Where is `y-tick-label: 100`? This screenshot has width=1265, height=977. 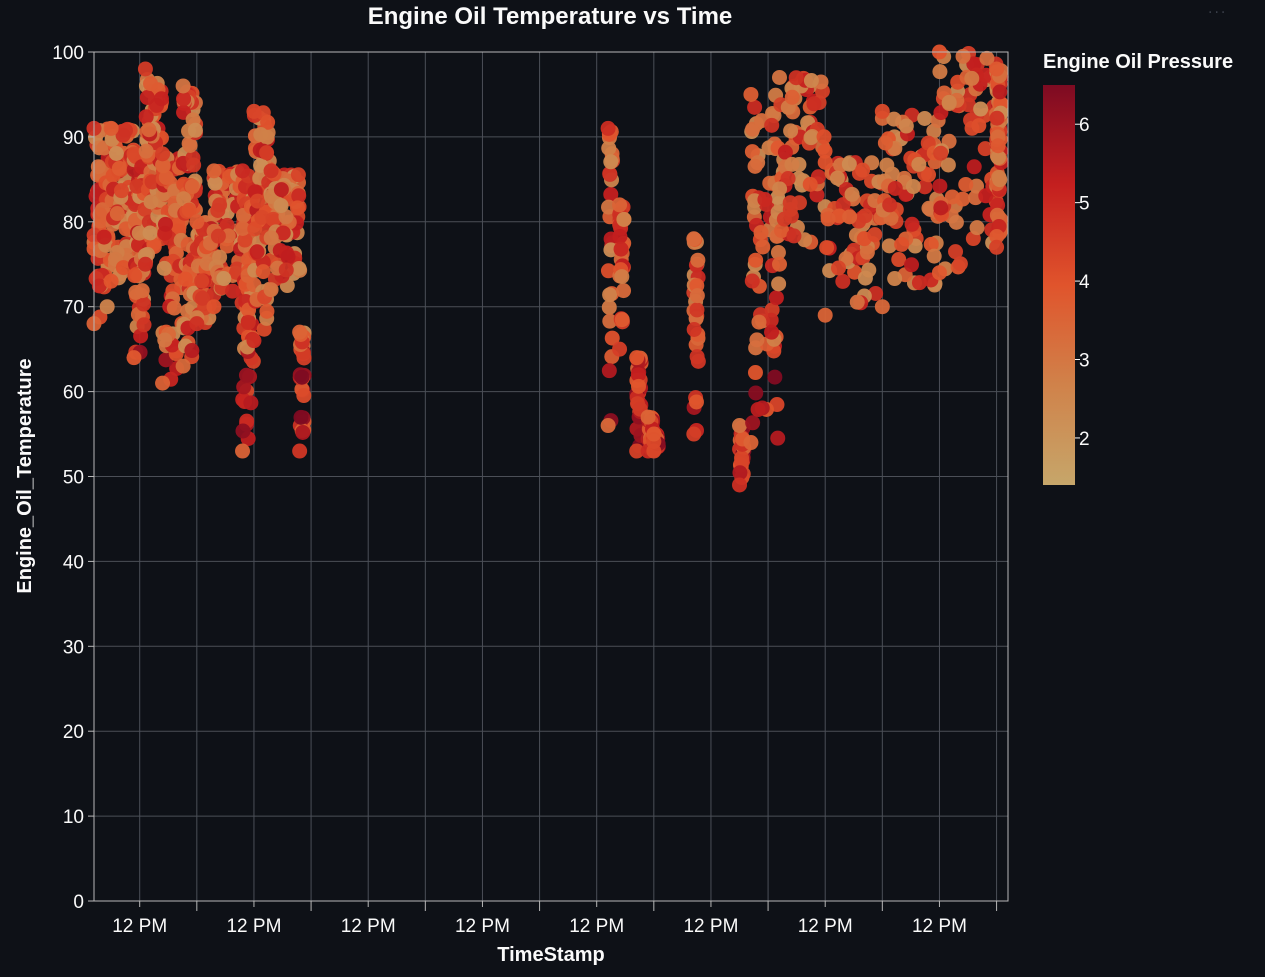
y-tick-label: 100 is located at coordinates (68, 53).